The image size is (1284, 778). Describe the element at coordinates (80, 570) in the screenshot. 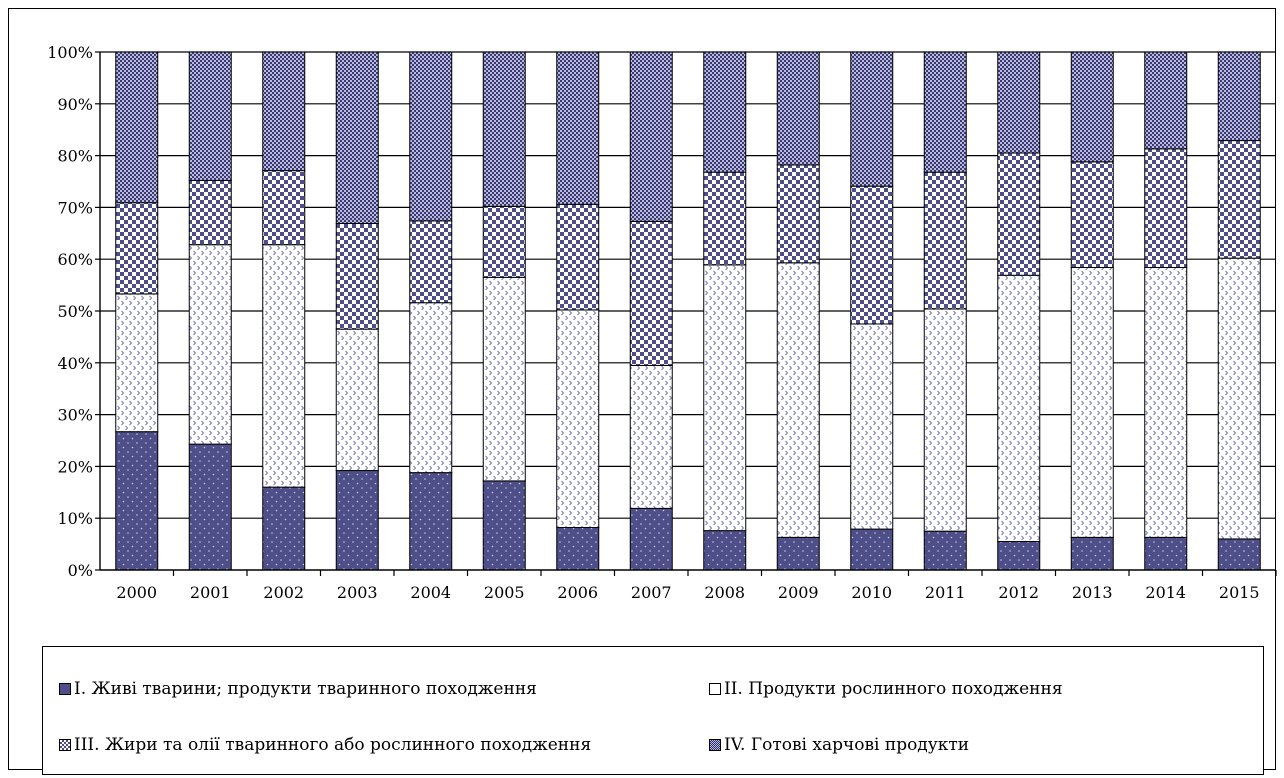

I see `y-tick-label: 0%` at that location.